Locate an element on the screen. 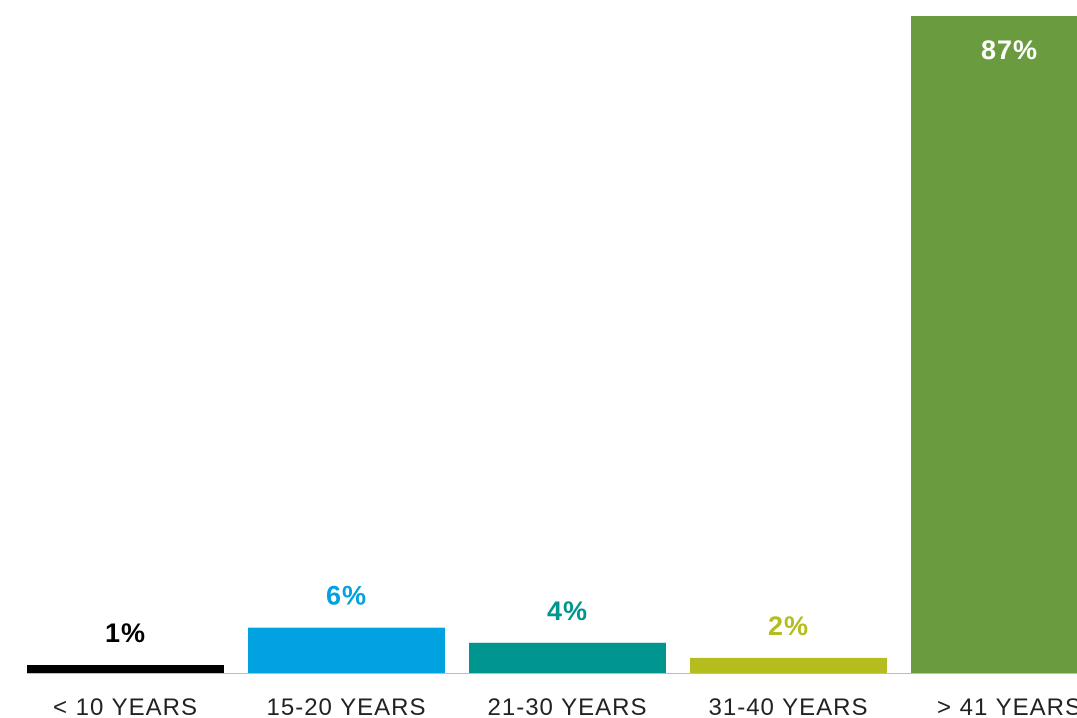 The width and height of the screenshot is (1077, 718). value-label-3: 4% is located at coordinates (567, 611).